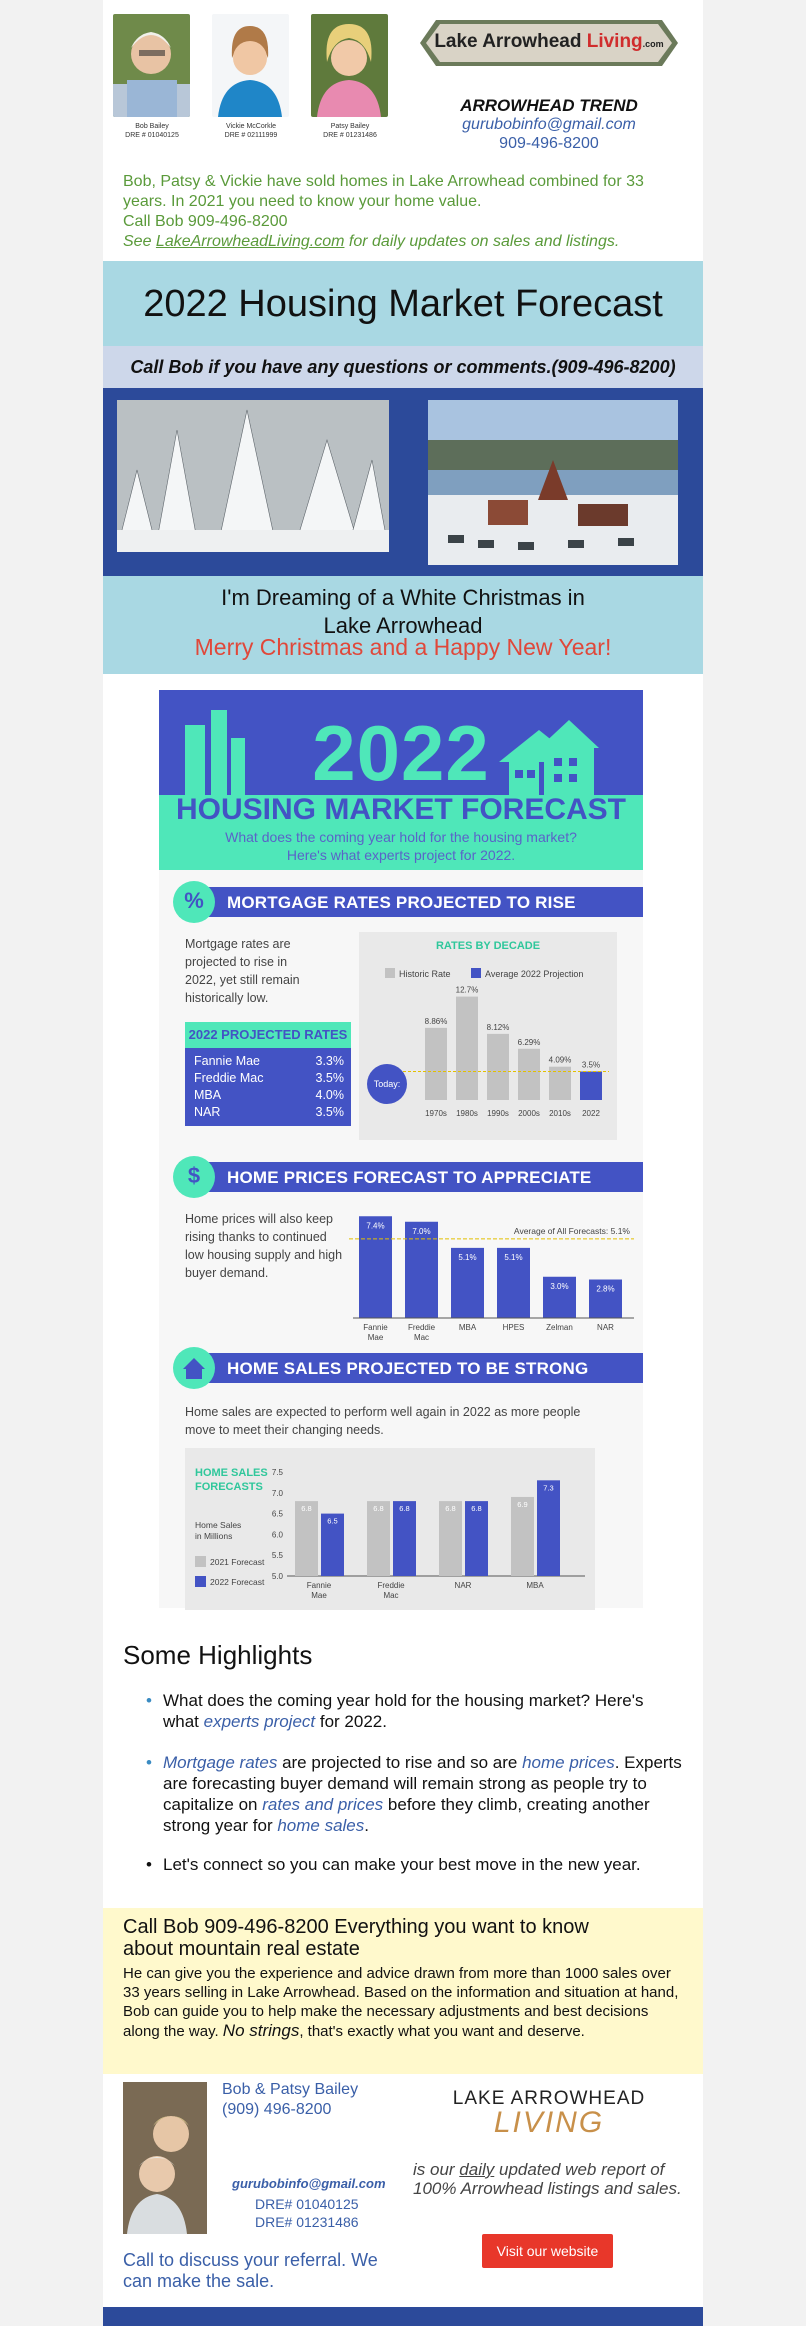 The height and width of the screenshot is (2326, 806). Describe the element at coordinates (591, 1065) in the screenshot. I see `data-label: 3.5%` at that location.